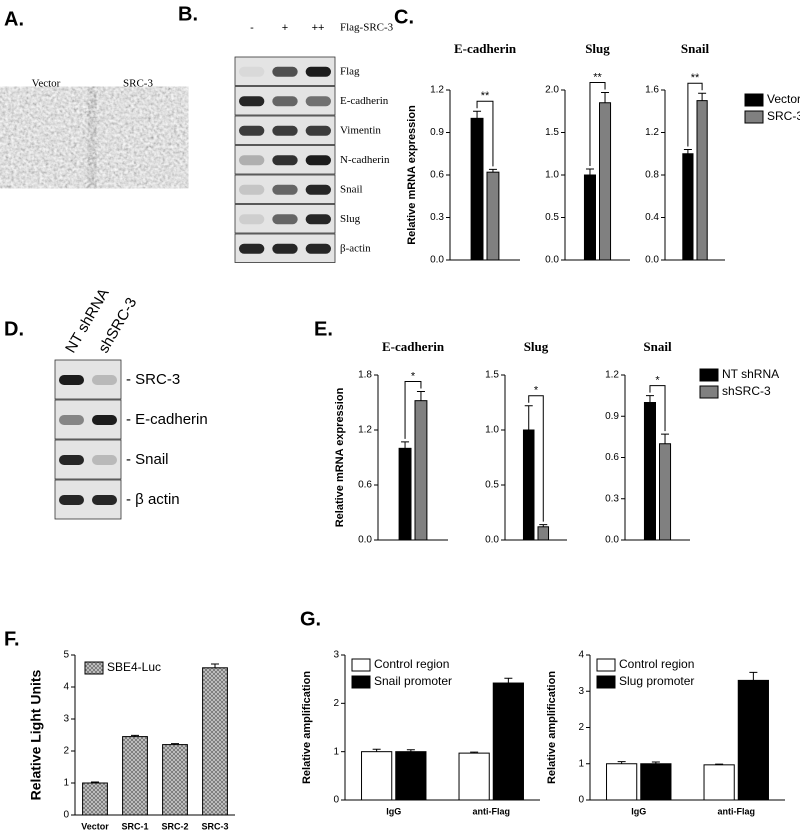 This screenshot has height=840, width=800. Describe the element at coordinates (95, 826) in the screenshot. I see `x-tick-label: Vector` at that location.